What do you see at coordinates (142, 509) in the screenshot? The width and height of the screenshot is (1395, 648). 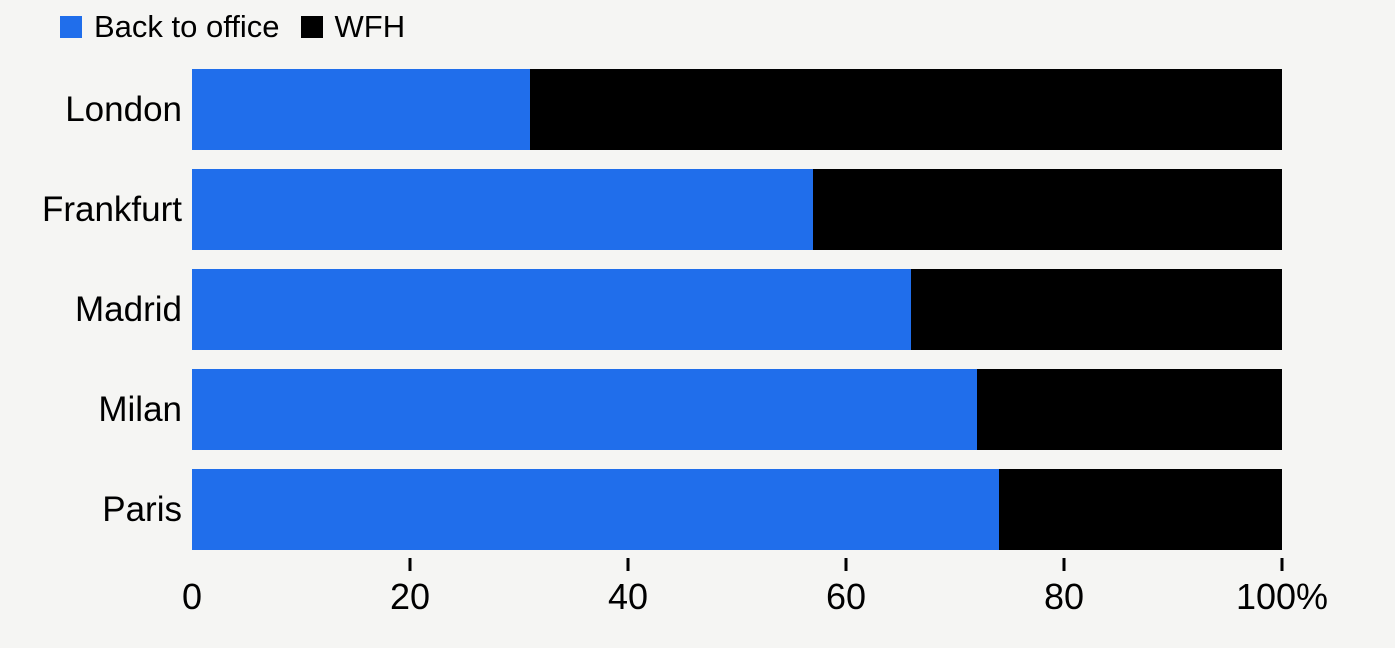 I see `category-label-paris: Paris` at bounding box center [142, 509].